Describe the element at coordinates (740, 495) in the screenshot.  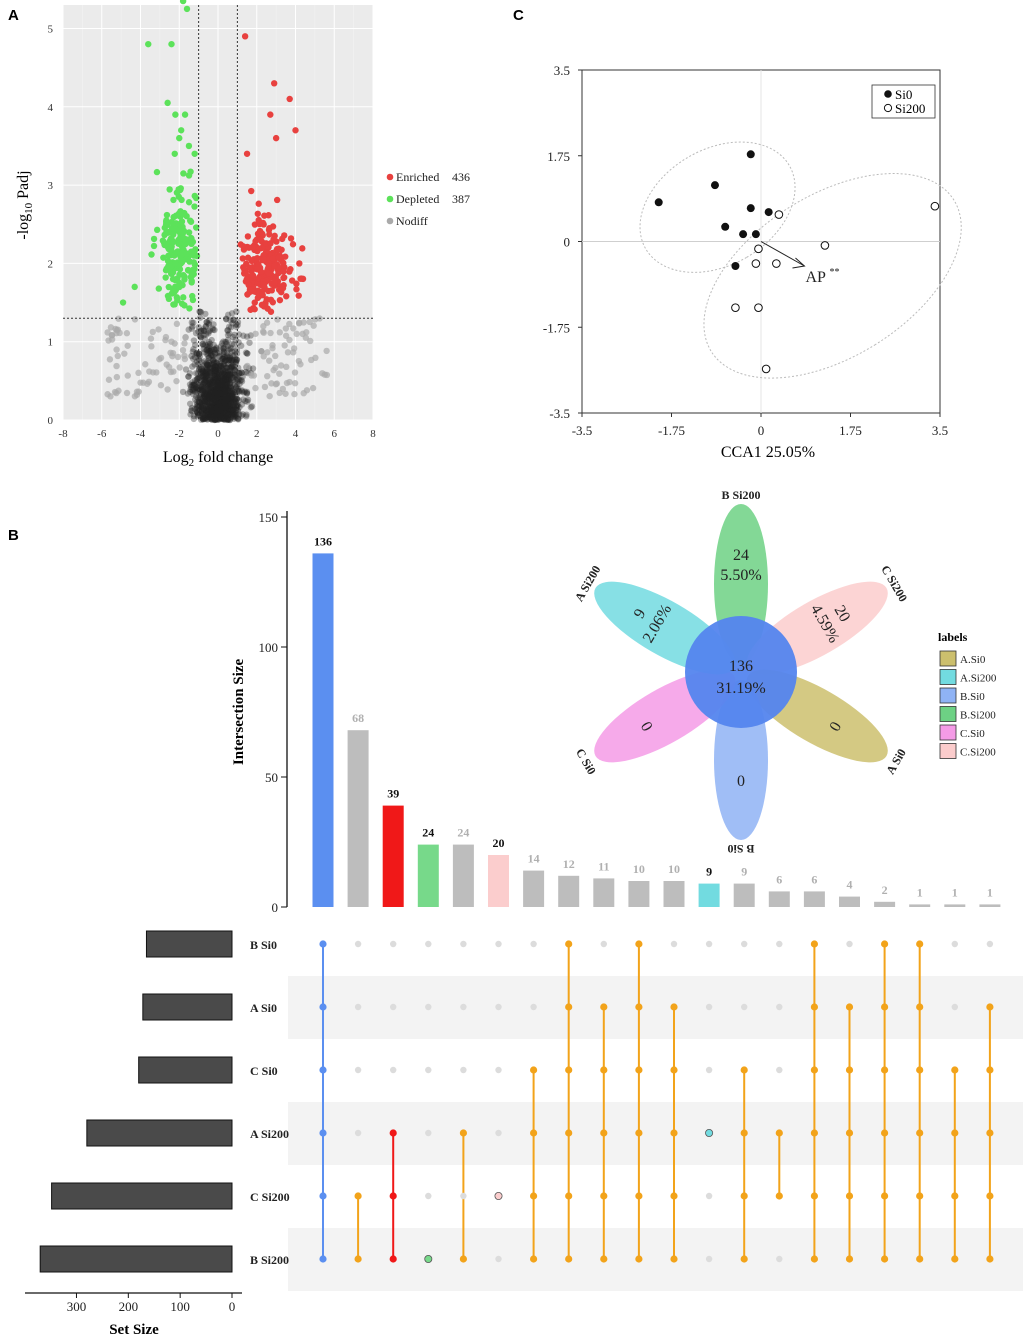
I see `flower-petal-name-group: B Si200` at that location.